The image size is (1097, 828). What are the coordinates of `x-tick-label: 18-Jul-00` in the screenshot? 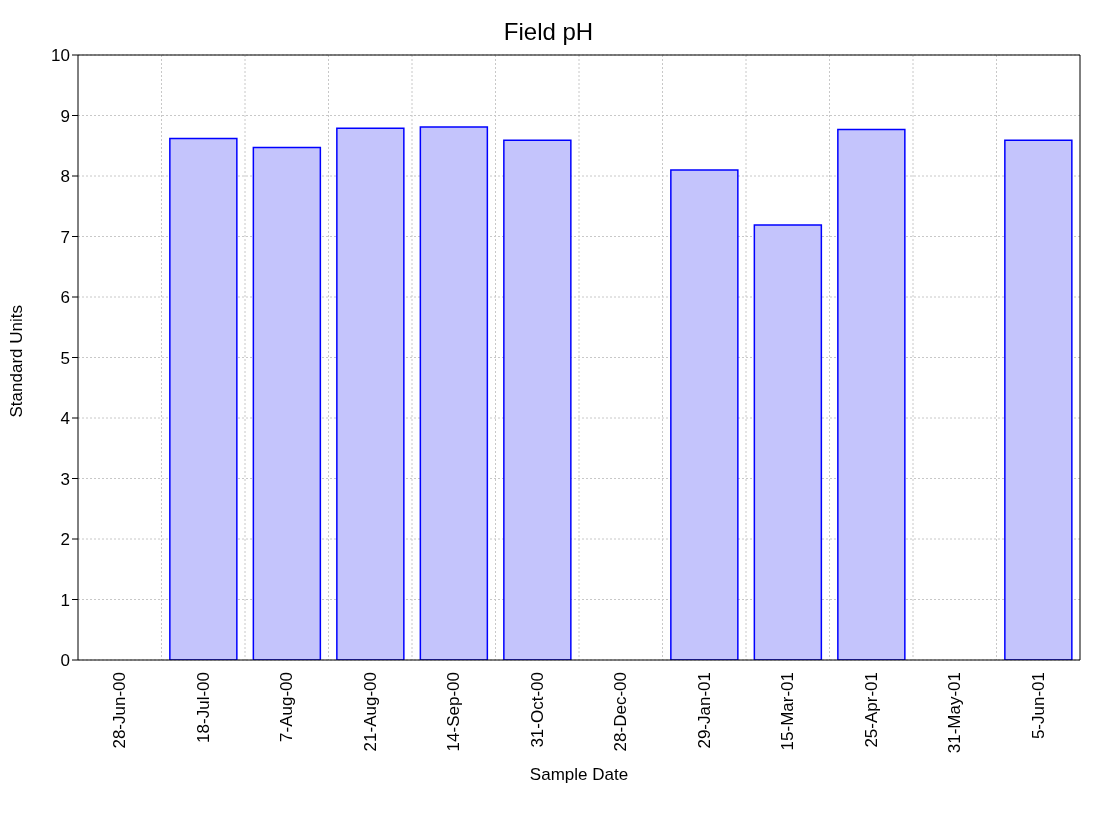 It's located at (203, 707).